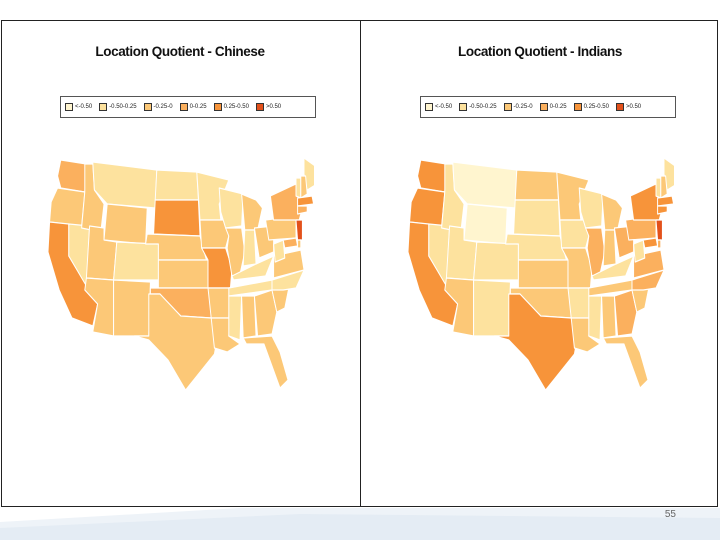 The width and height of the screenshot is (720, 540). I want to click on panel-divider, so click(360, 263).